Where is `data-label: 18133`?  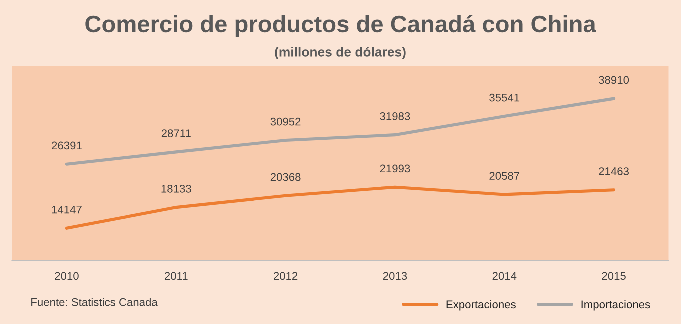
data-label: 18133 is located at coordinates (177, 188).